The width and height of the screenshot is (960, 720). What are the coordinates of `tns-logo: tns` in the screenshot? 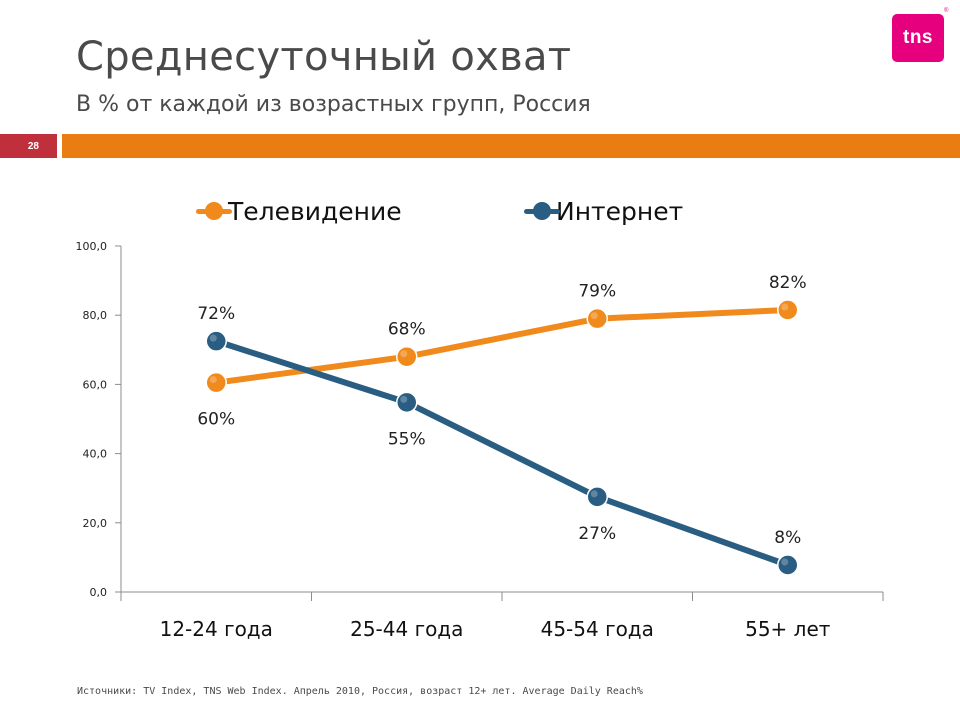 It's located at (918, 38).